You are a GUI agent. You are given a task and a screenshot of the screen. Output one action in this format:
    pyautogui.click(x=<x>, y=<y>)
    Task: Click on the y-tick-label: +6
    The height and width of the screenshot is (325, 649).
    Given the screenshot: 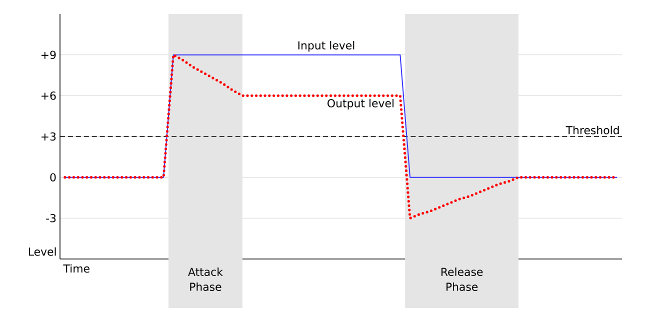 What is the action you would take?
    pyautogui.click(x=48, y=96)
    